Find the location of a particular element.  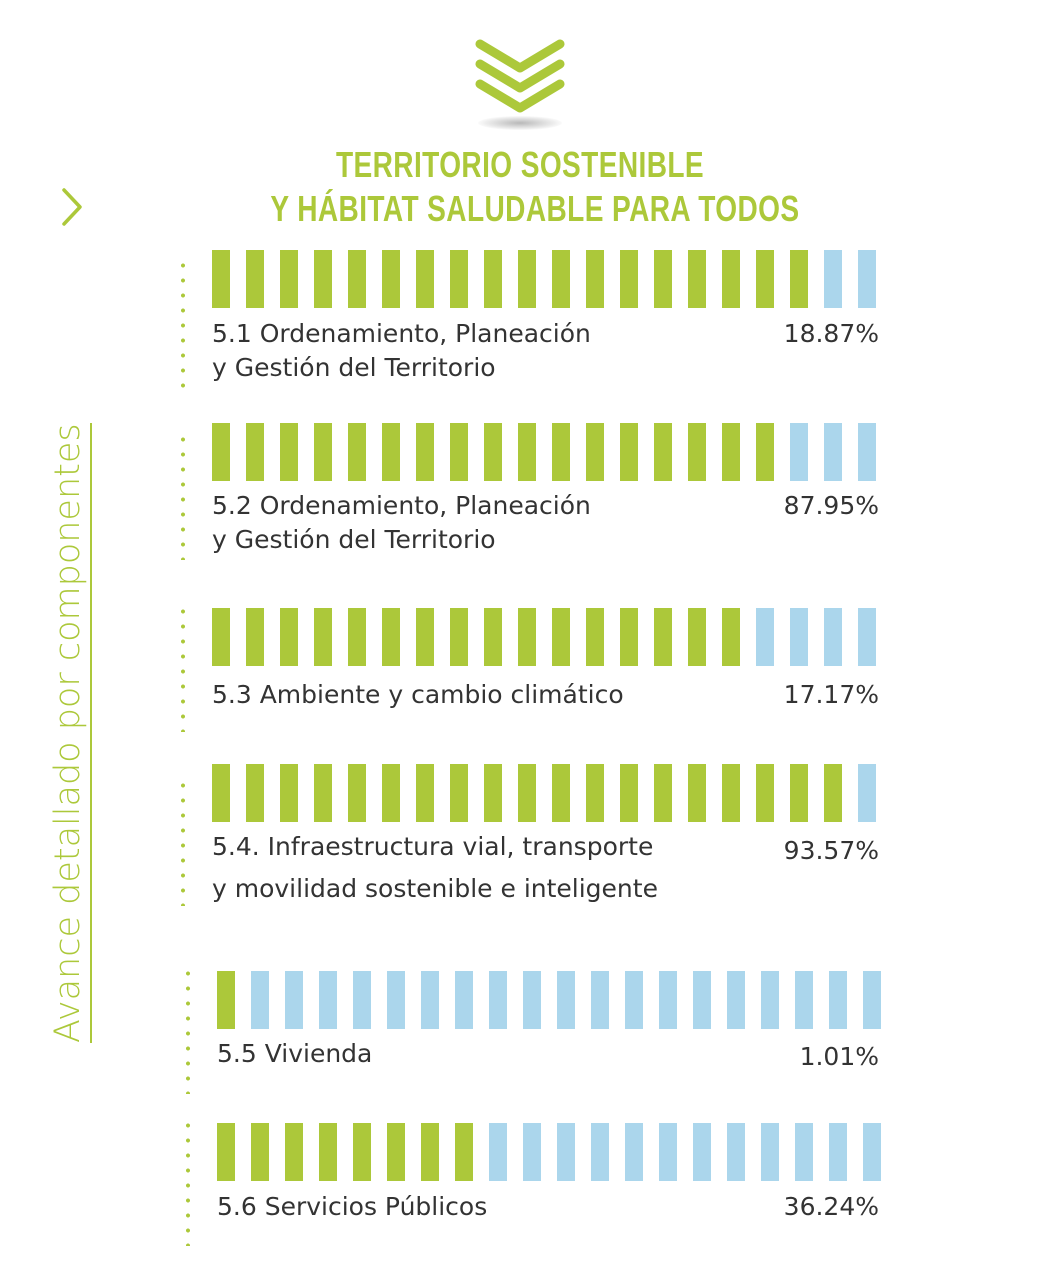

triple-chevron-down-icon is located at coordinates (520, 76).